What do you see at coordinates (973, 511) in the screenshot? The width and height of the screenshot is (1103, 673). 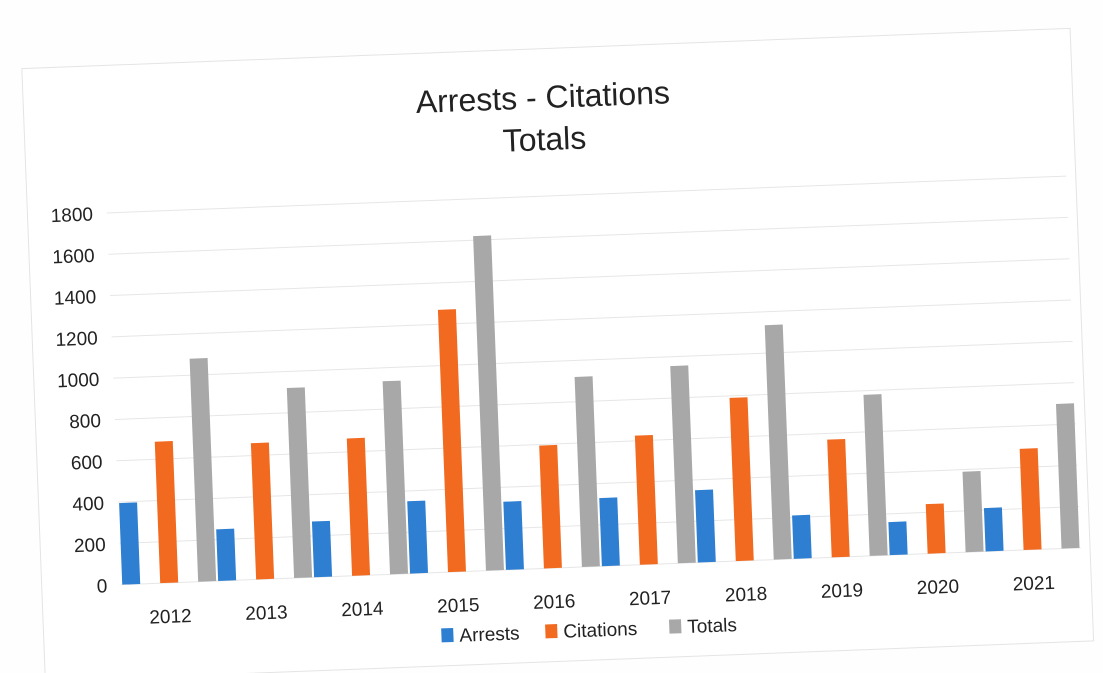 I see `bar-totals-2020` at bounding box center [973, 511].